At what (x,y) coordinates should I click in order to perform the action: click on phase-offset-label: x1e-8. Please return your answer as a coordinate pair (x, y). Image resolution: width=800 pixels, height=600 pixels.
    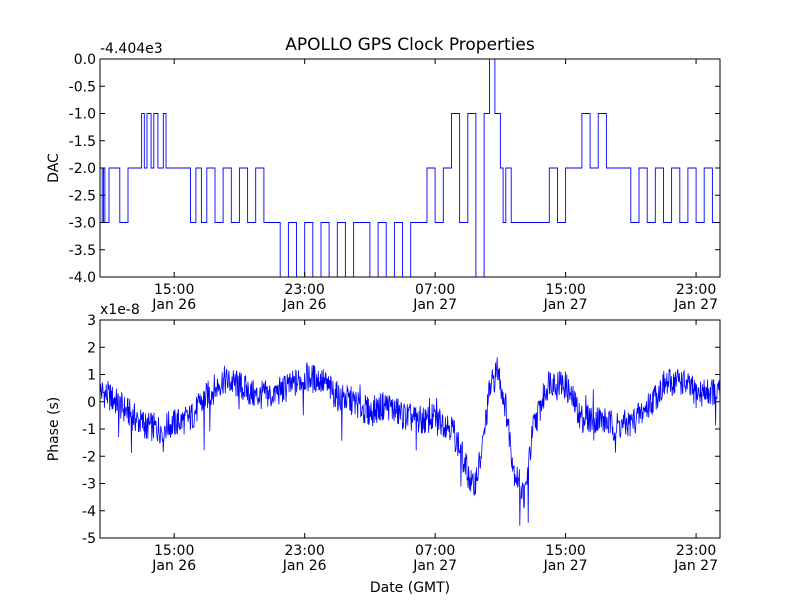
    Looking at the image, I should click on (120, 310).